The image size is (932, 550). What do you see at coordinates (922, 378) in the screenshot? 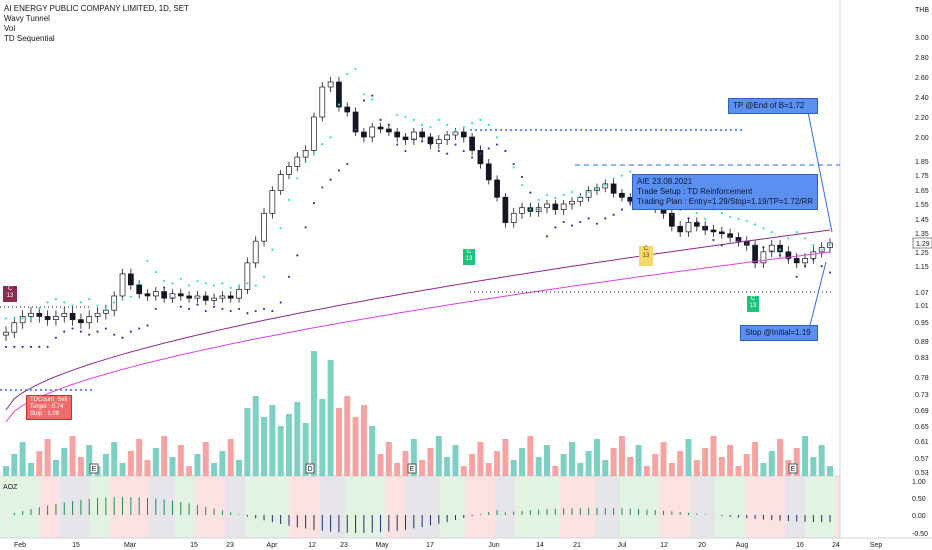
I see `price-axis-tick: 0.78` at bounding box center [922, 378].